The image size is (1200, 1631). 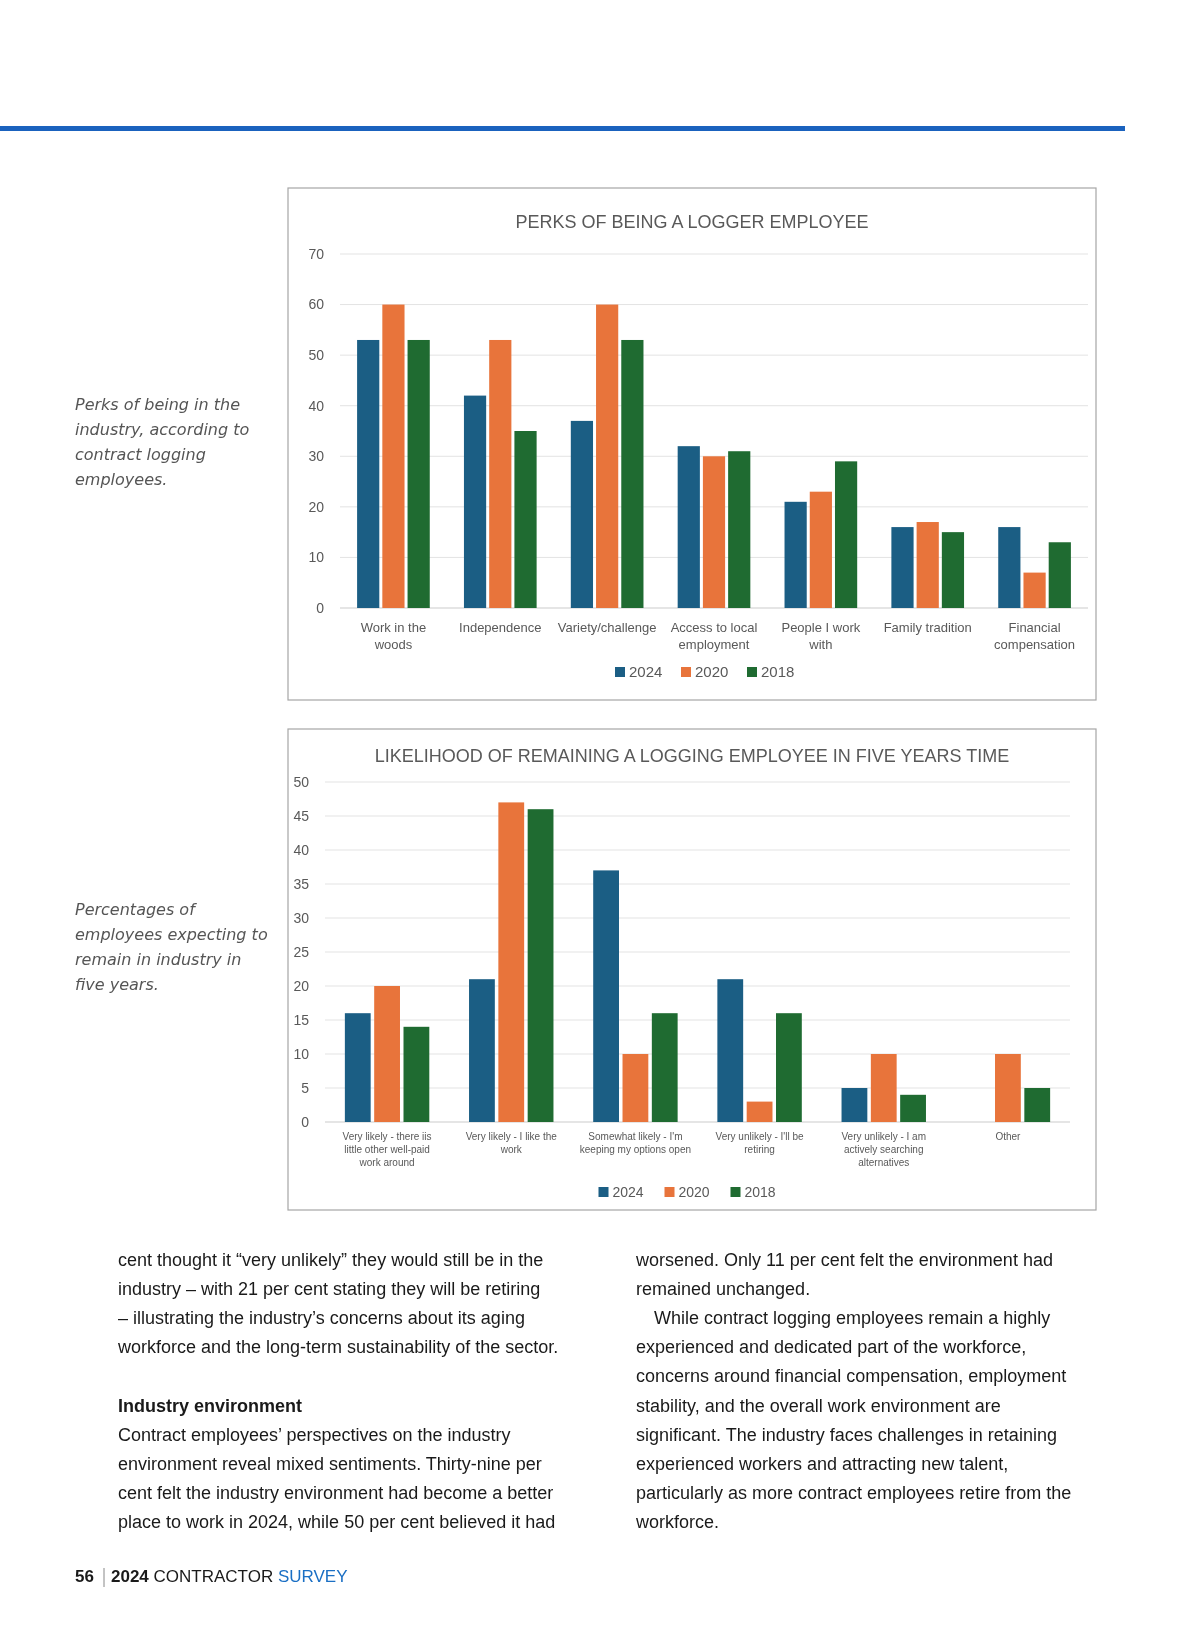 What do you see at coordinates (851, 1376) in the screenshot?
I see `text: concerns around financial compensation, employment` at bounding box center [851, 1376].